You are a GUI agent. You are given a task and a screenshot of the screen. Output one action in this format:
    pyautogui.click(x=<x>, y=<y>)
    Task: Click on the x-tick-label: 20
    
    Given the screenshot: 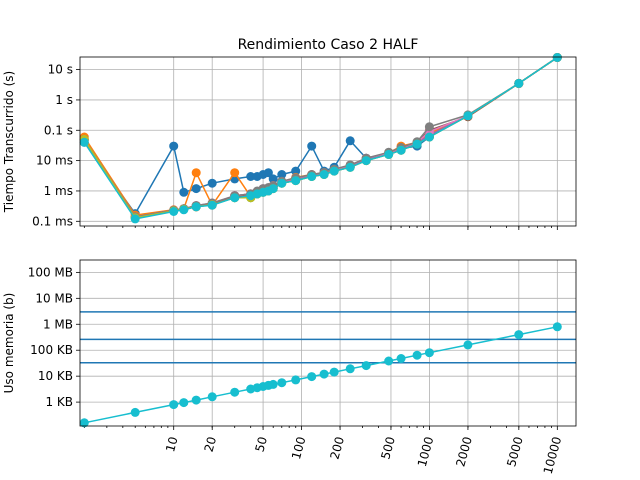 What is the action you would take?
    pyautogui.click(x=210, y=444)
    